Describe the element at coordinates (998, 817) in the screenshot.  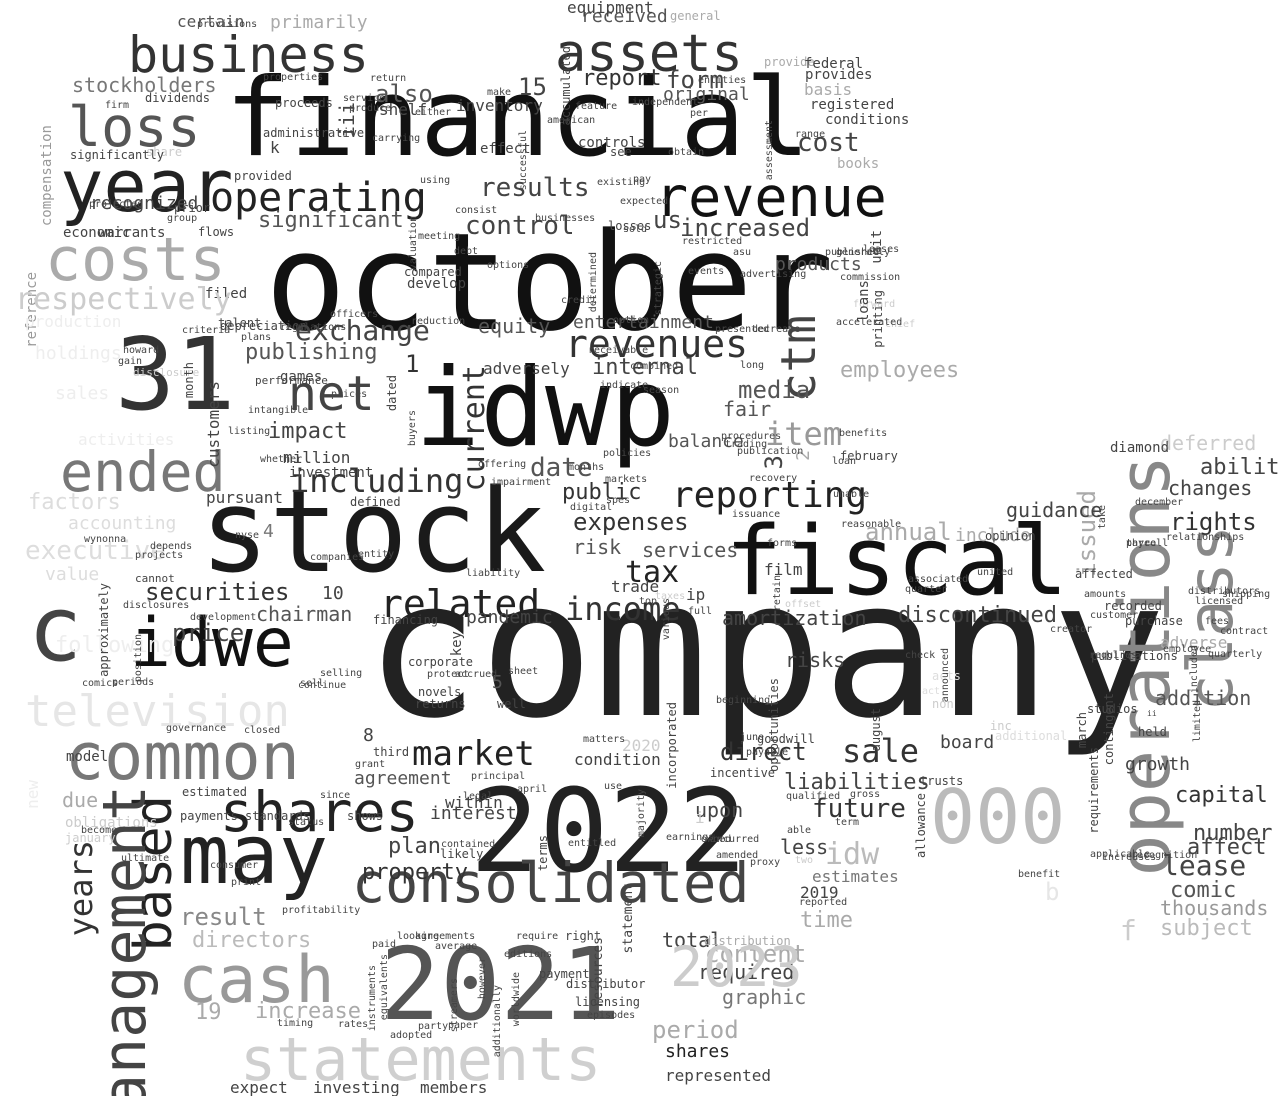
I see `cloud-word: 000` at that location.